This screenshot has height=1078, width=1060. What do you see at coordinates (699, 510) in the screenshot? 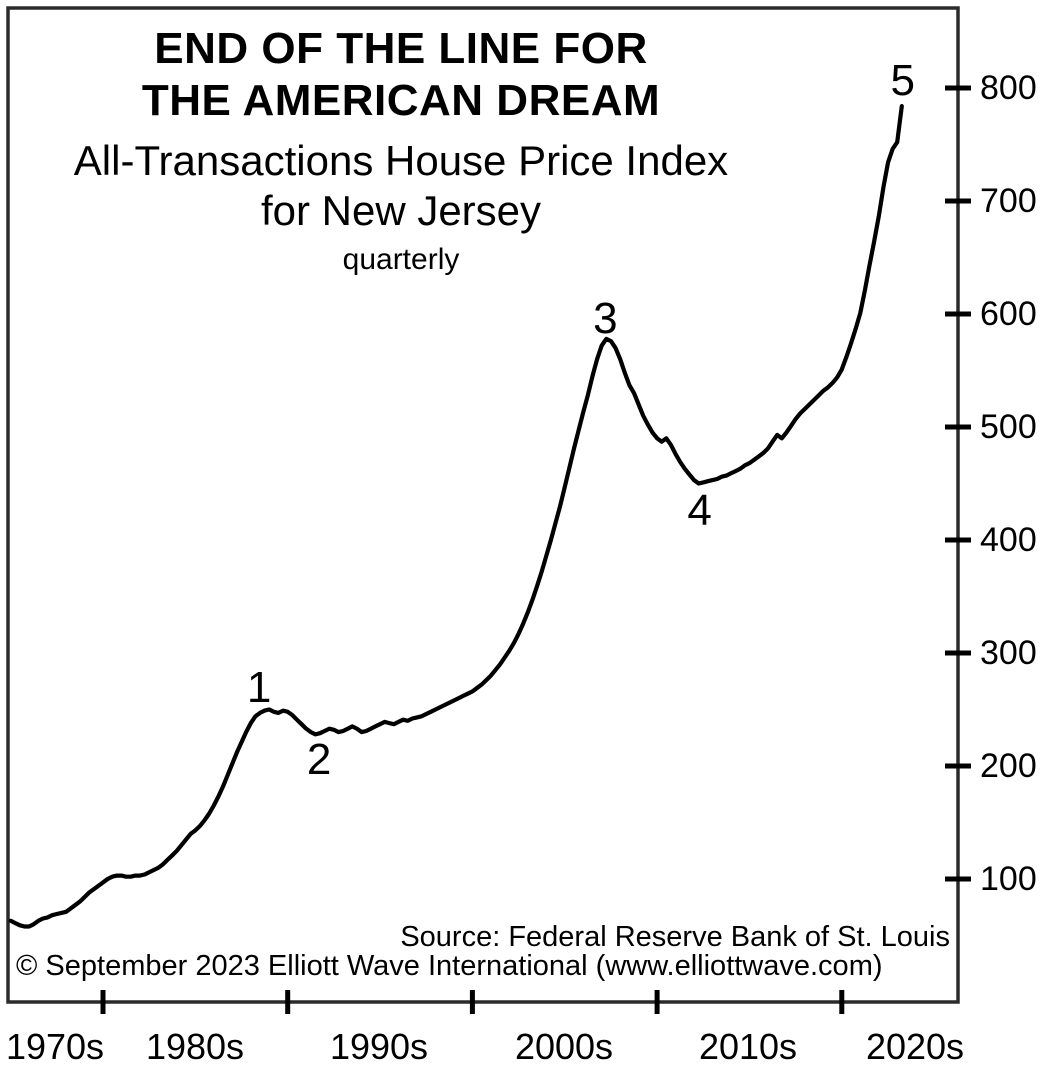
I see `wave-label-4: 4` at bounding box center [699, 510].